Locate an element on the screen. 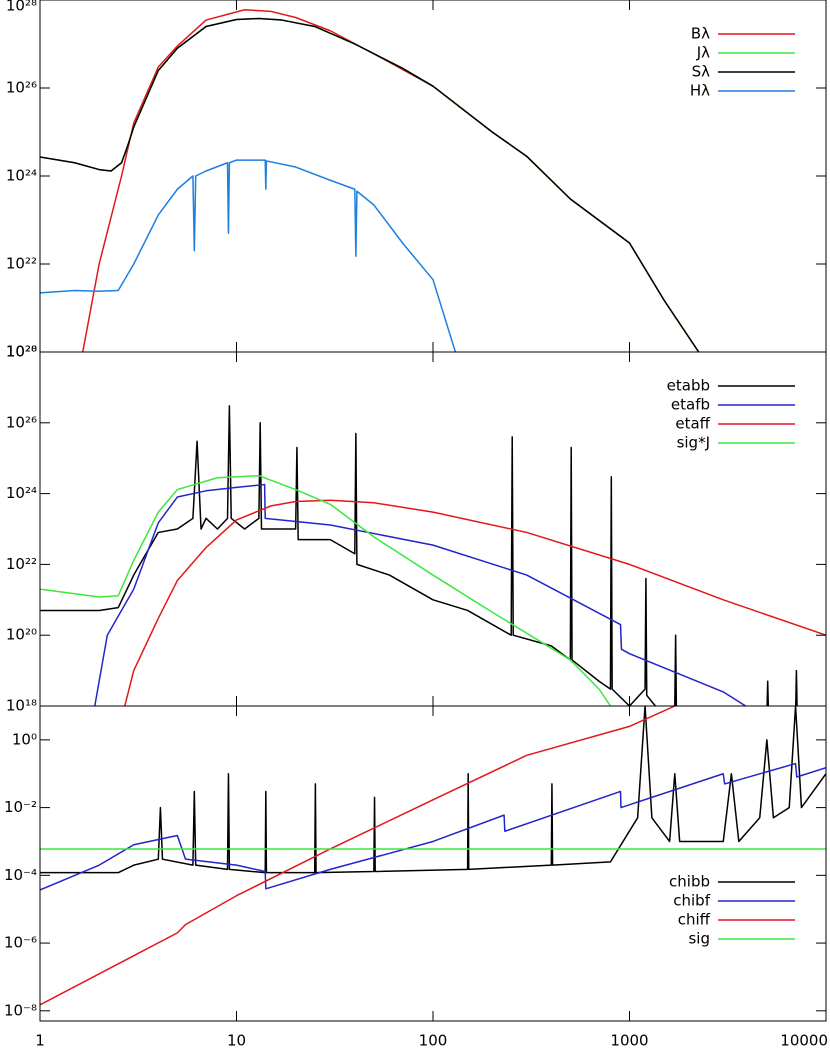 The width and height of the screenshot is (830, 1060). legend-label: Jλ is located at coordinates (703, 53).